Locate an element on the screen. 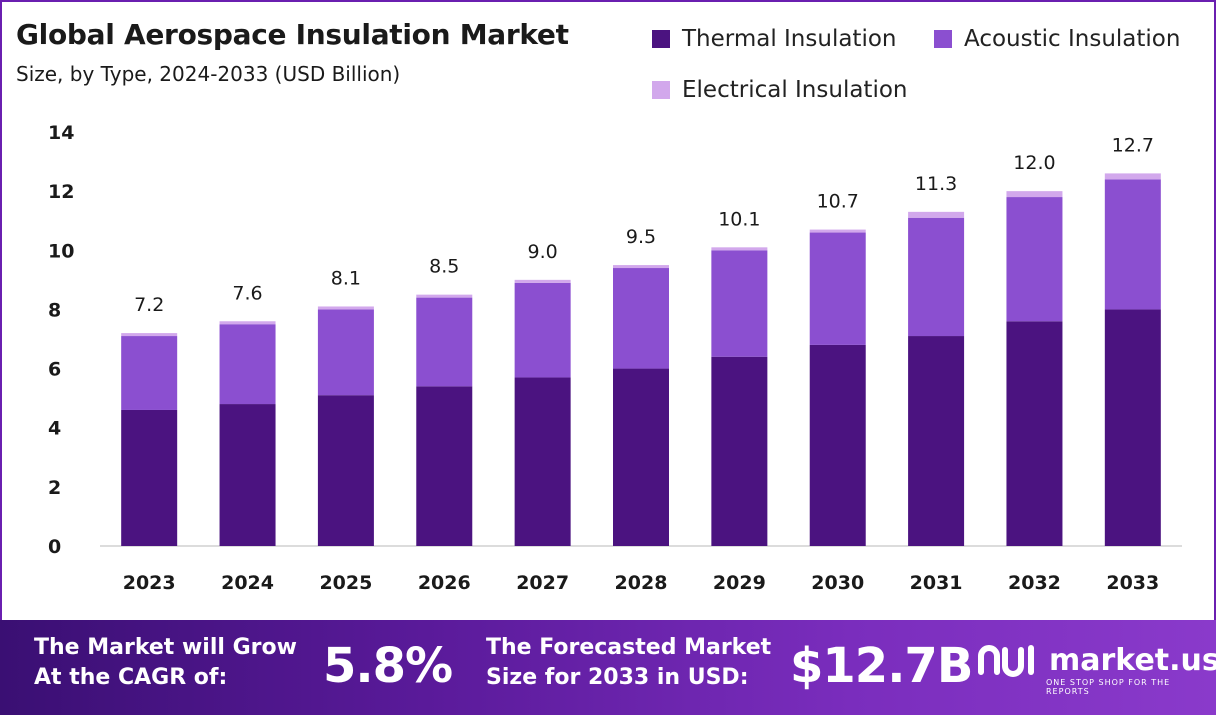 This screenshot has height=715, width=1216. forecast-label-line2: Size for 2033 in USD: is located at coordinates (617, 677).